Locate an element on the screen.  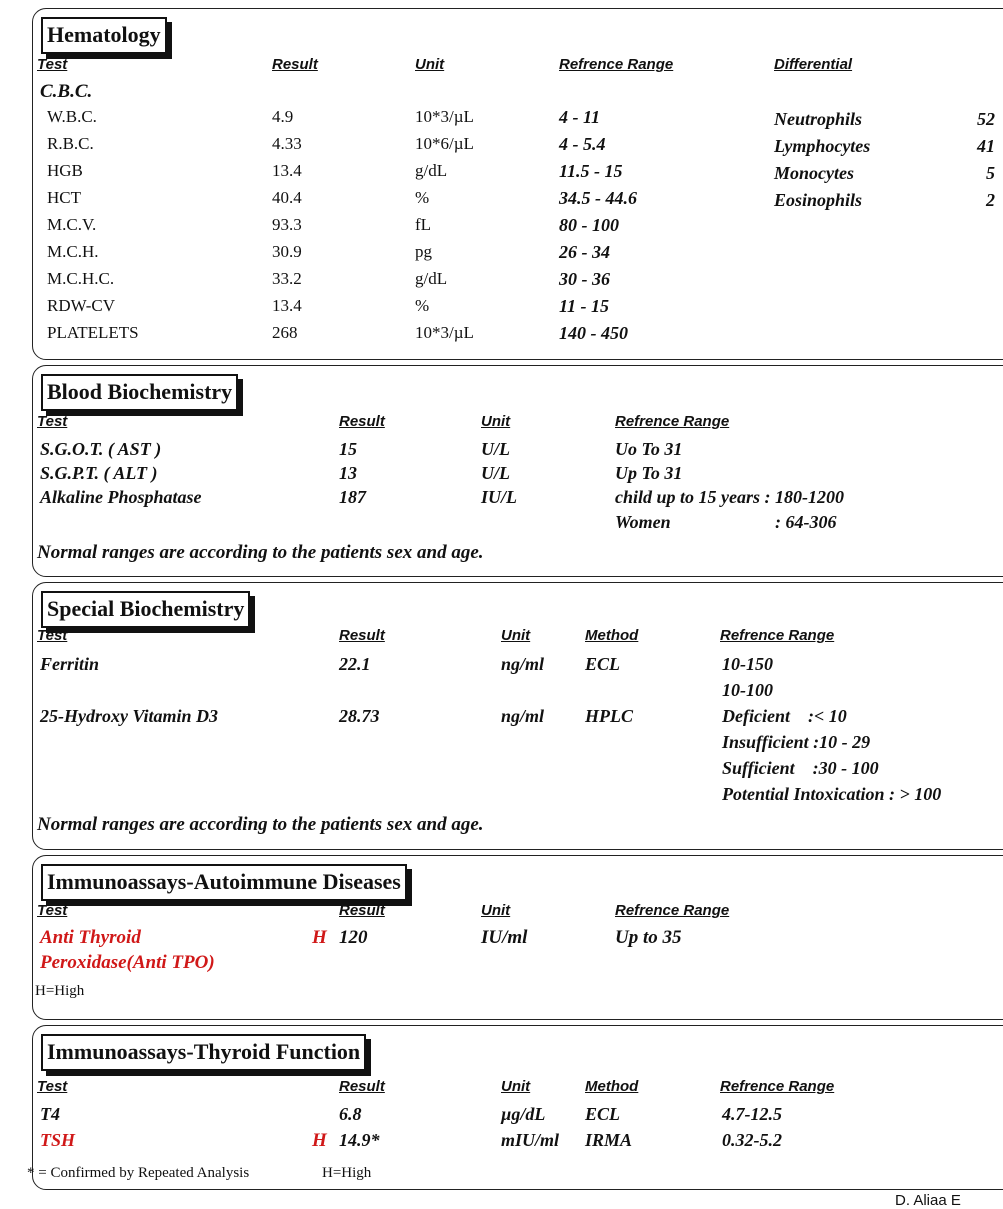
section-title: Immunoassays-Autoimmune Diseases is located at coordinates (224, 882).